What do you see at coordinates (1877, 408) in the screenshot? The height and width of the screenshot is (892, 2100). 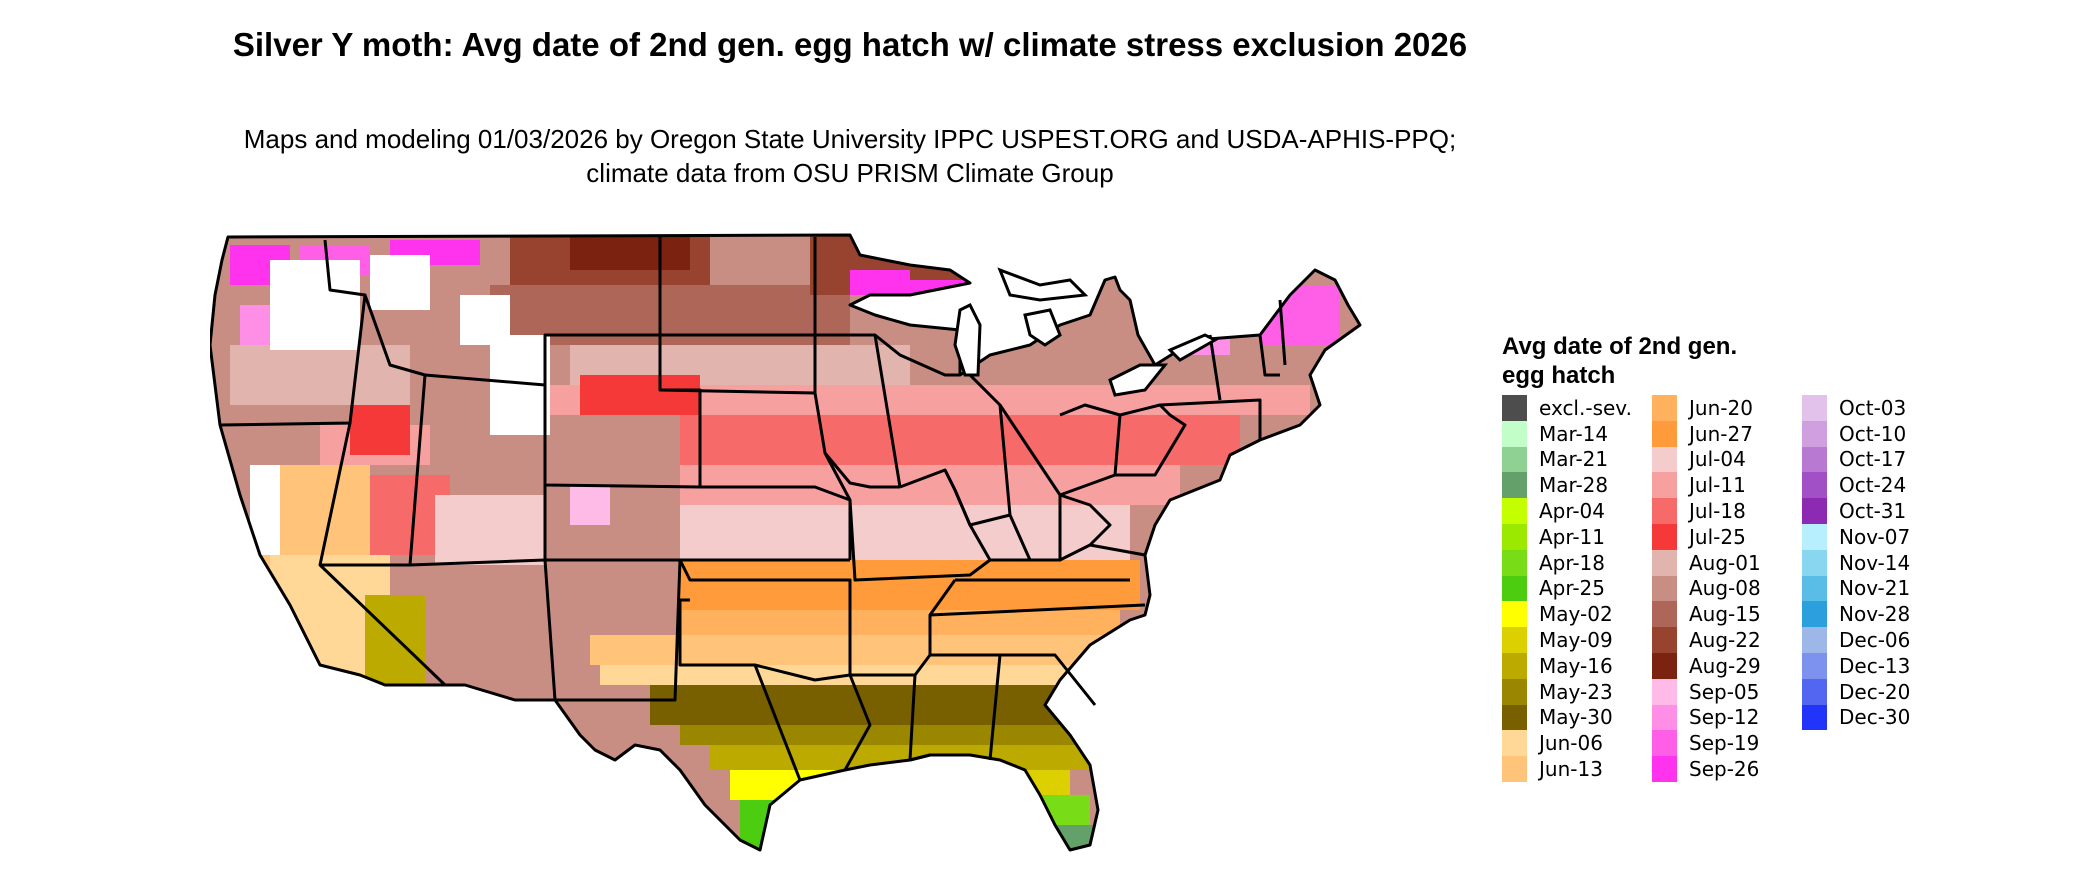 I see `legend-item: Oct-03` at bounding box center [1877, 408].